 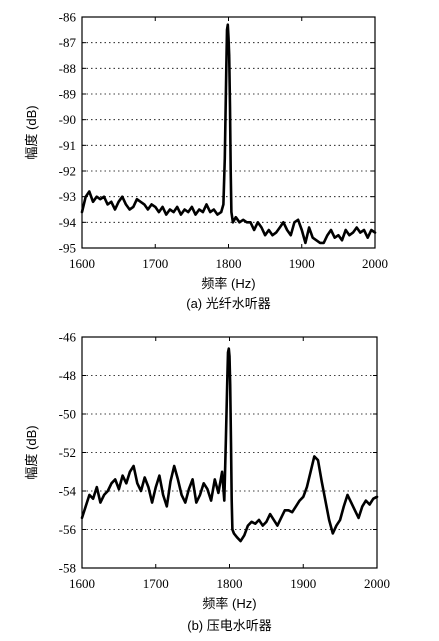 What do you see at coordinates (68, 491) in the screenshot?
I see `chart-b-y-tick-label: -54` at bounding box center [68, 491].